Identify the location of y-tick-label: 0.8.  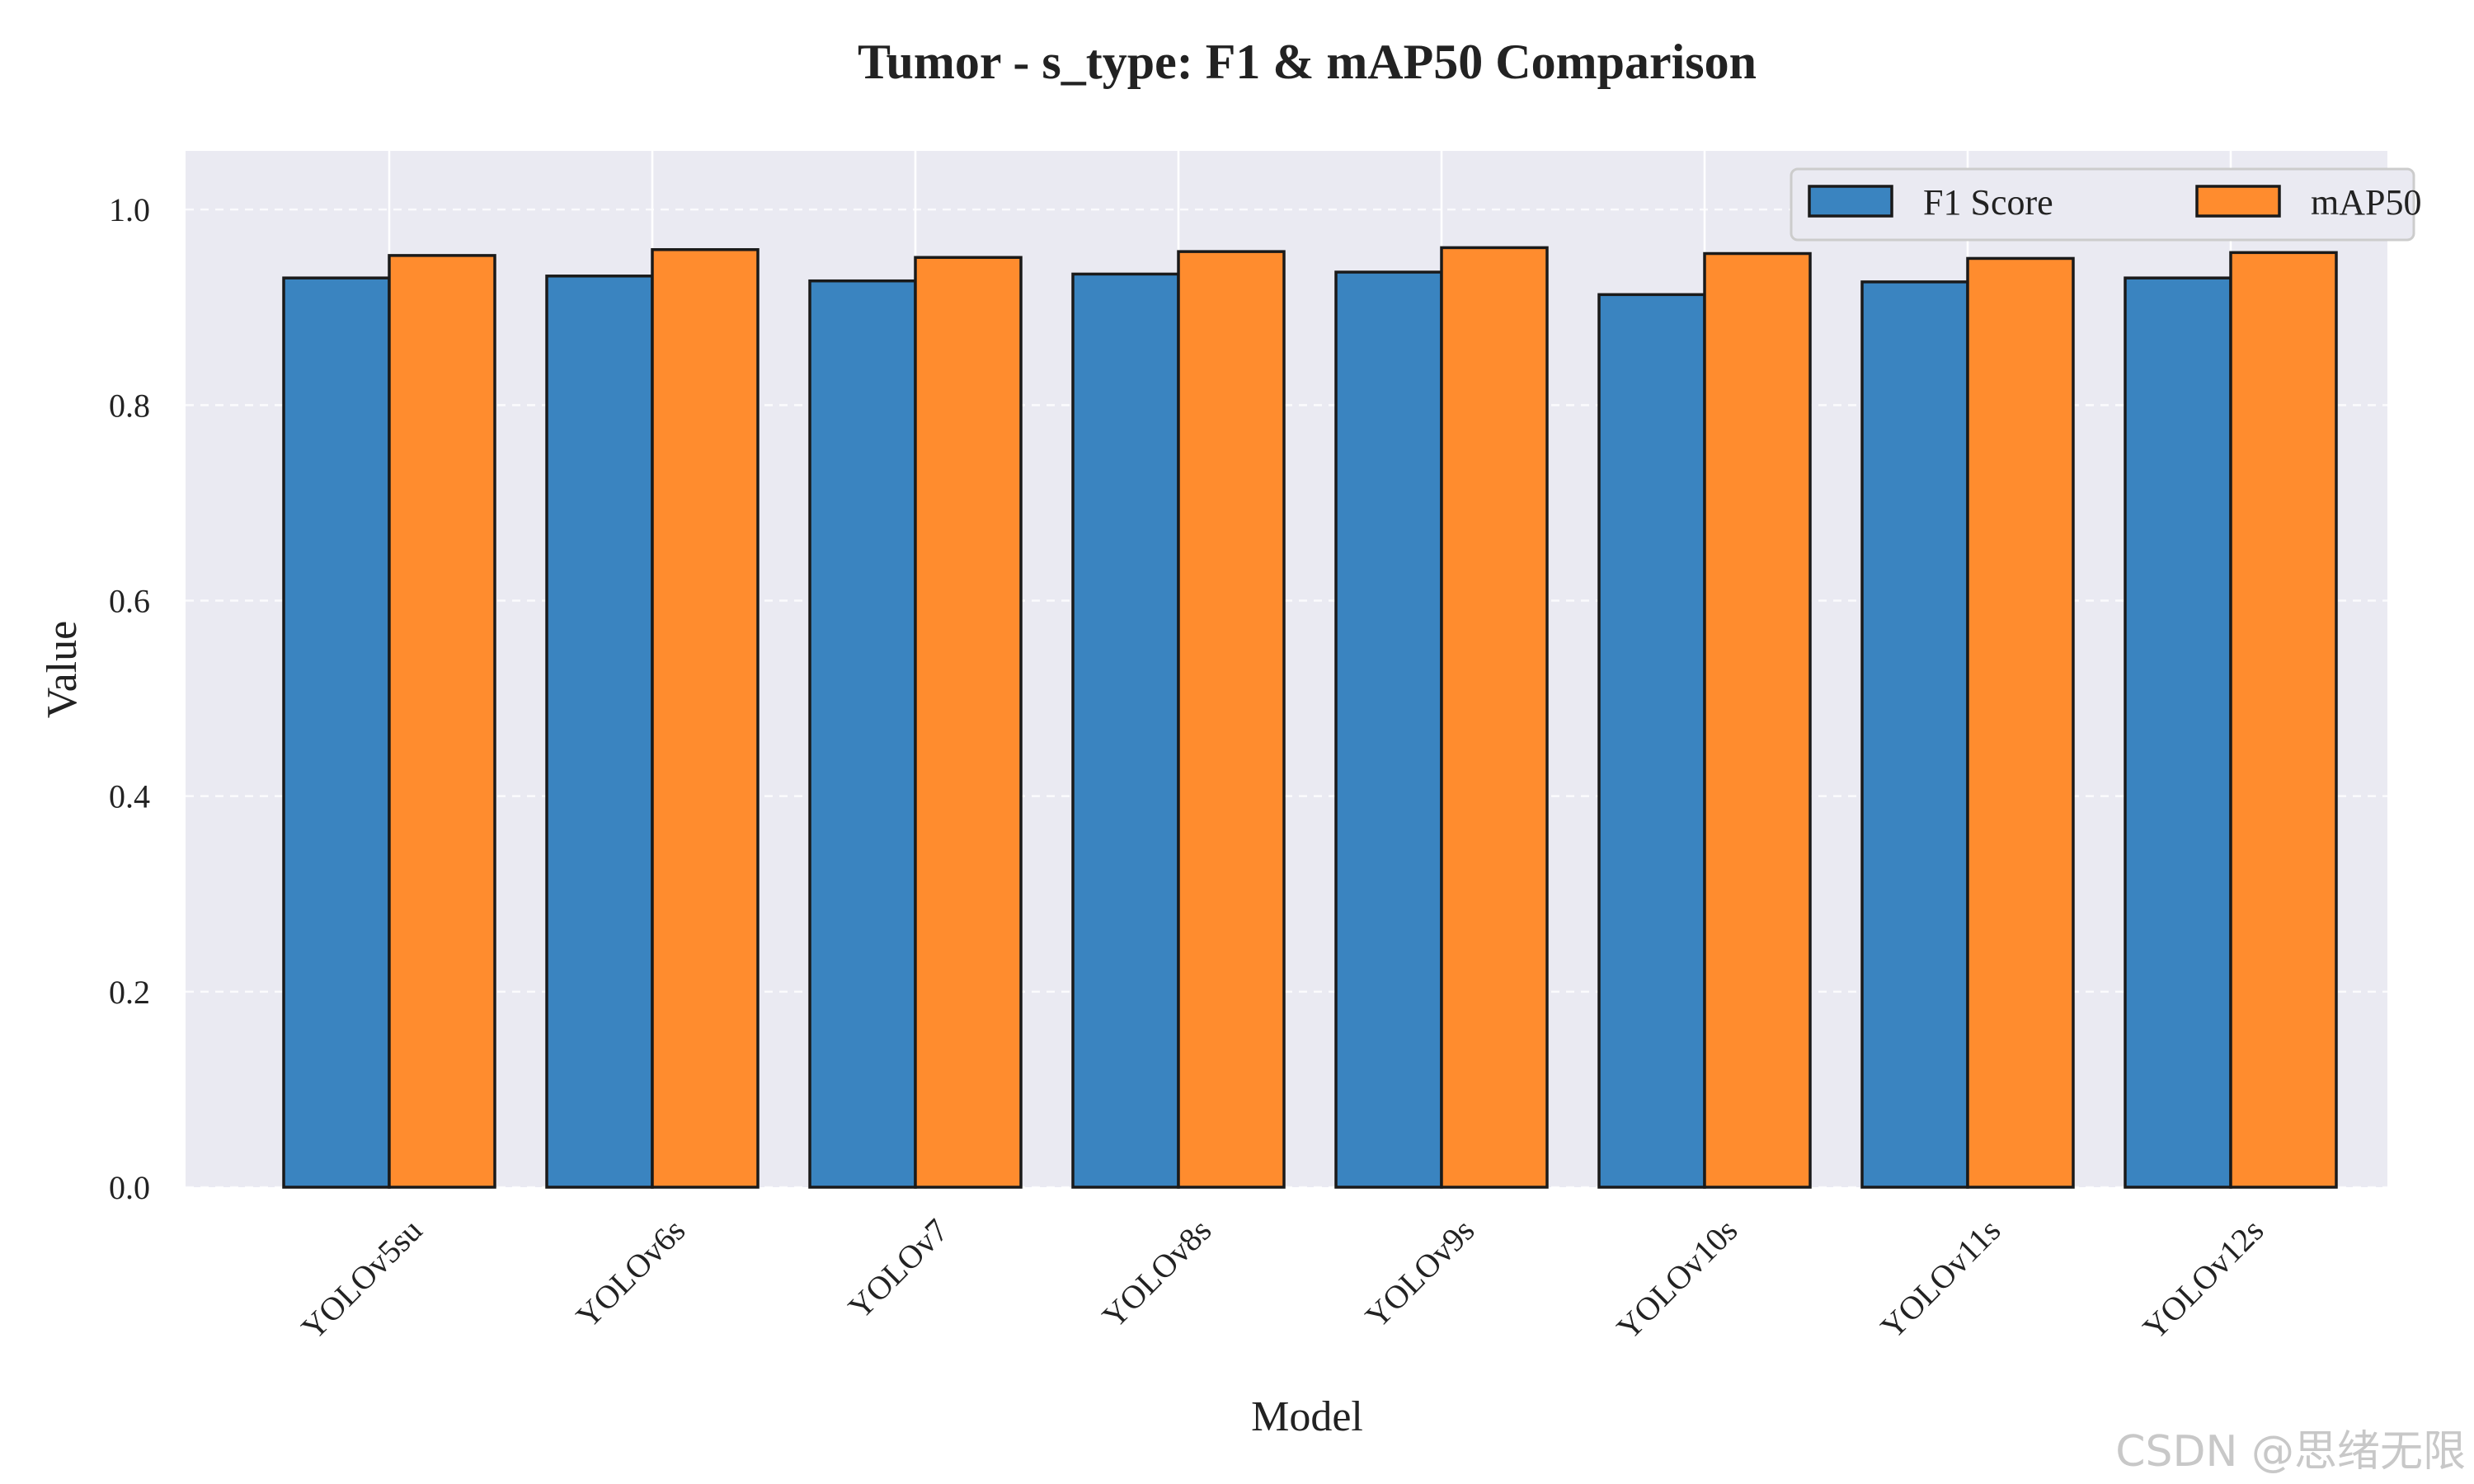
(129, 405).